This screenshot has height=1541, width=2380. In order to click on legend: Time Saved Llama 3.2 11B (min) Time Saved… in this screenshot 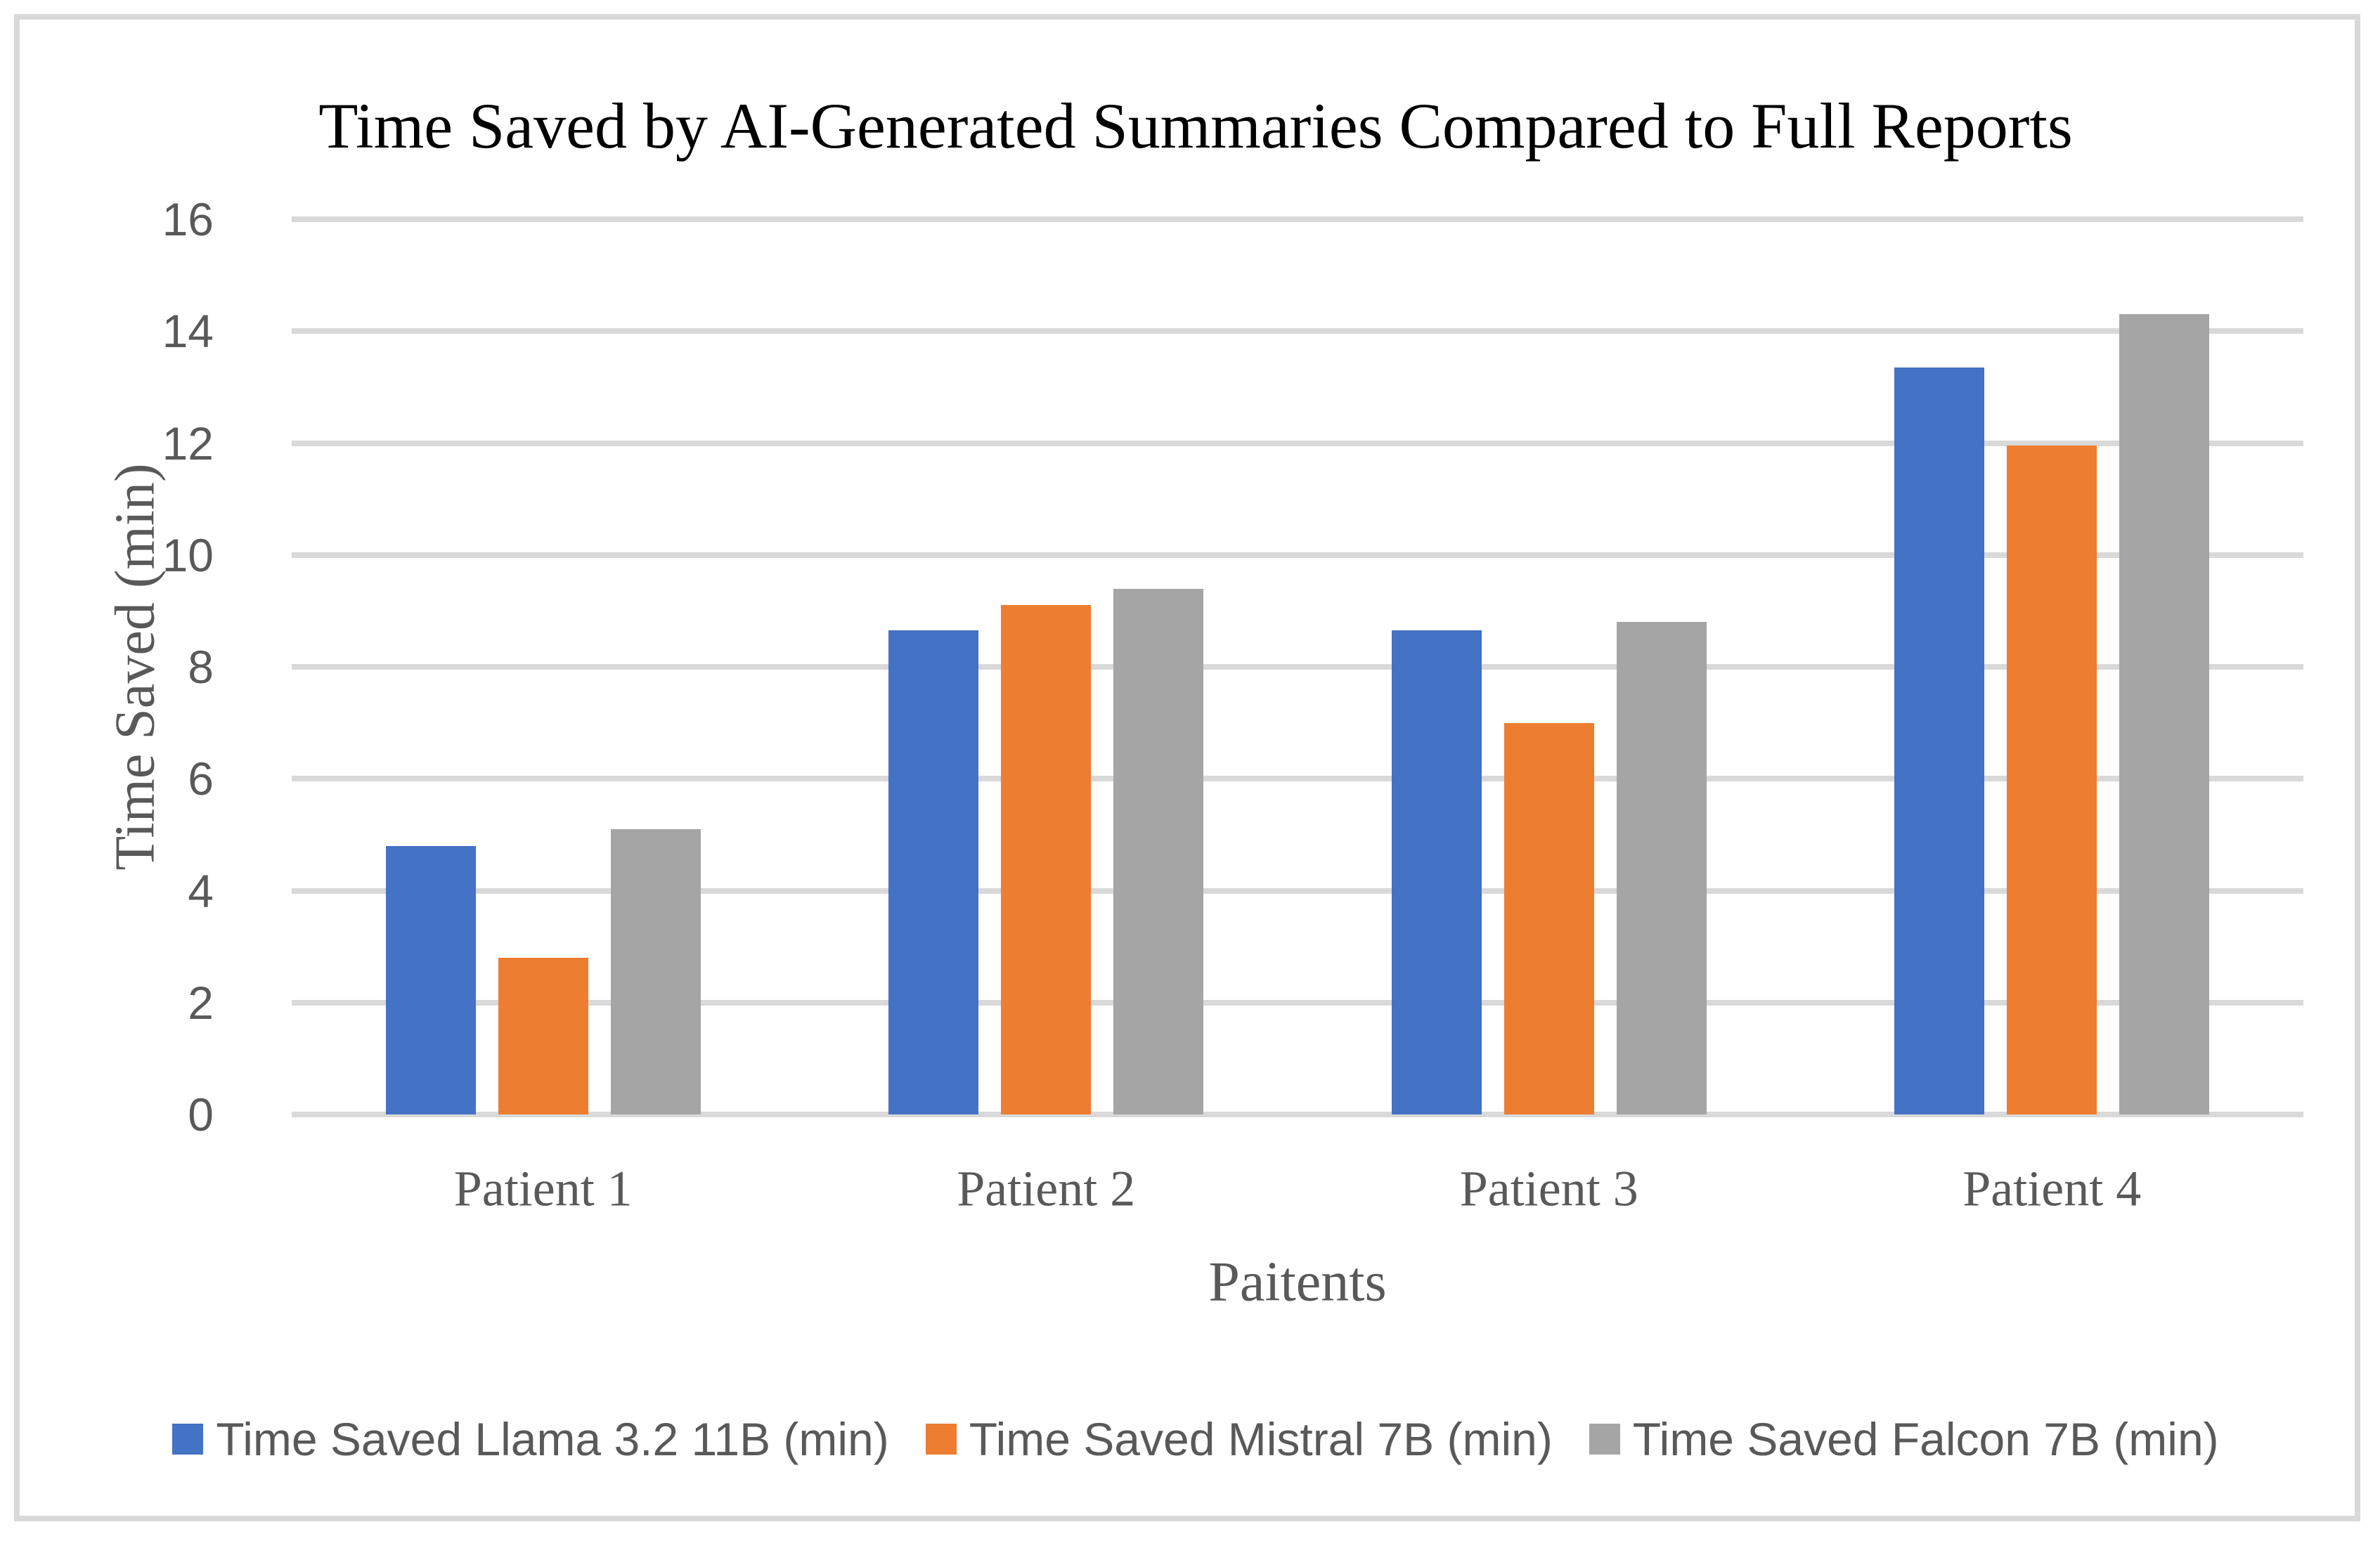, I will do `click(1193, 1439)`.